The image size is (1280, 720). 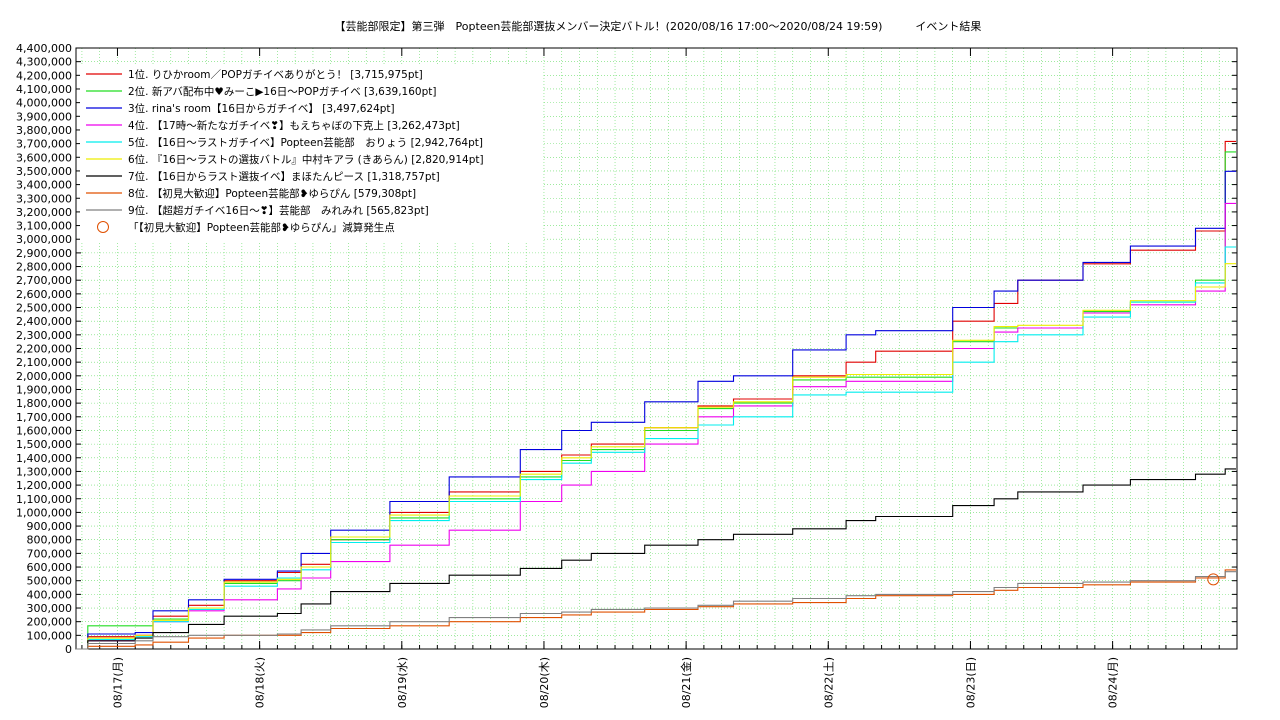 What do you see at coordinates (828, 682) in the screenshot?
I see `x-tick-label: 08/22(土)` at bounding box center [828, 682].